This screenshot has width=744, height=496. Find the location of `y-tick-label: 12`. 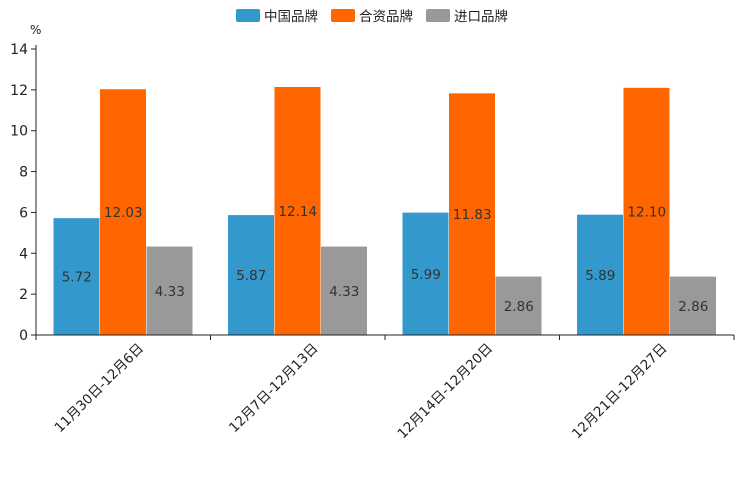

y-tick-label: 12 is located at coordinates (19, 91).